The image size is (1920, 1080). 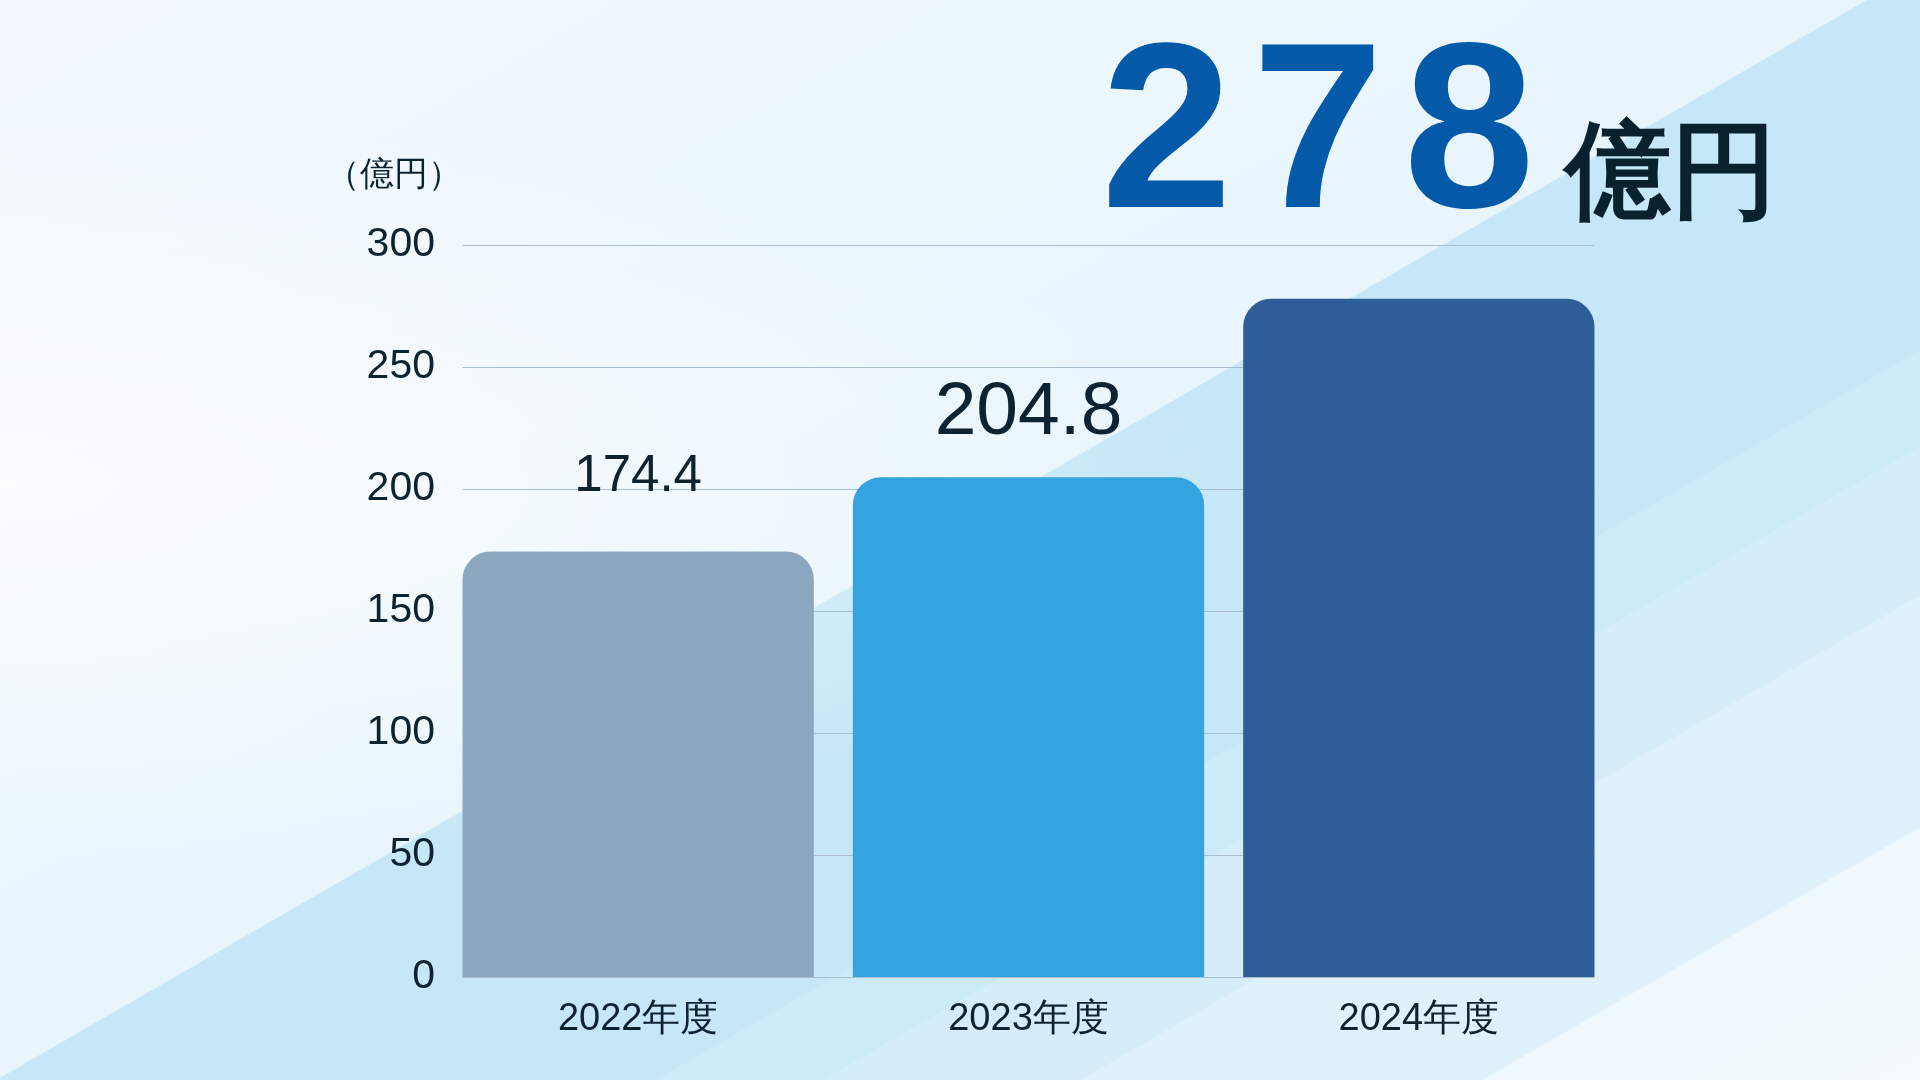 I want to click on data-label: 174.4, so click(x=638, y=474).